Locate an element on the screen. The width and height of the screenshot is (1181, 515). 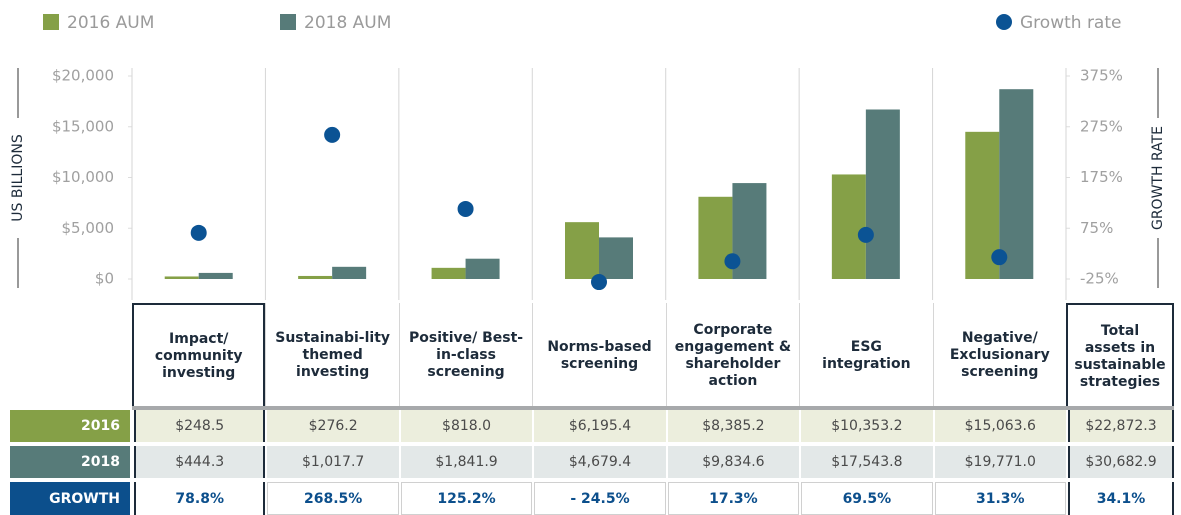
table-cell: $4,679.4 is located at coordinates (600, 462).